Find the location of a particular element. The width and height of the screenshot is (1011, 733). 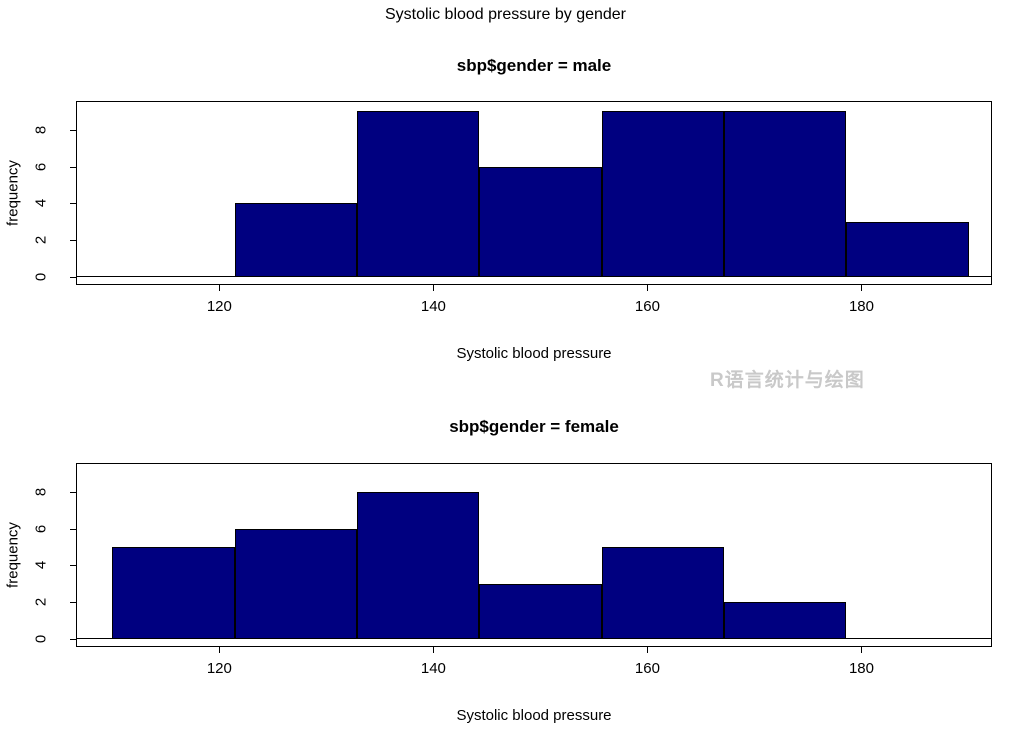

x-axis-label-male: Systolic blood pressure is located at coordinates (534, 353).